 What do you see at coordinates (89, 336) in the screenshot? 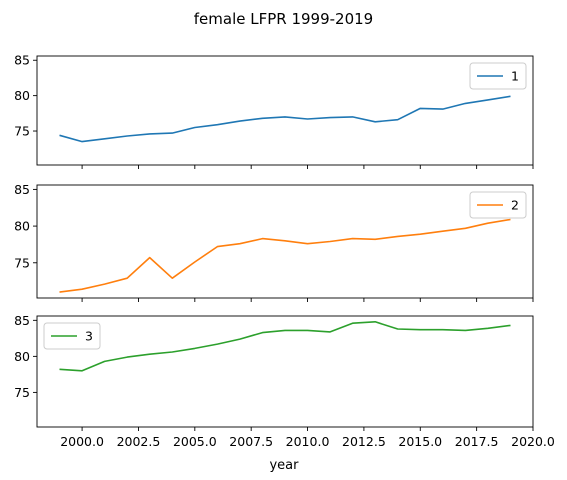
I see `legend-label: 3` at bounding box center [89, 336].